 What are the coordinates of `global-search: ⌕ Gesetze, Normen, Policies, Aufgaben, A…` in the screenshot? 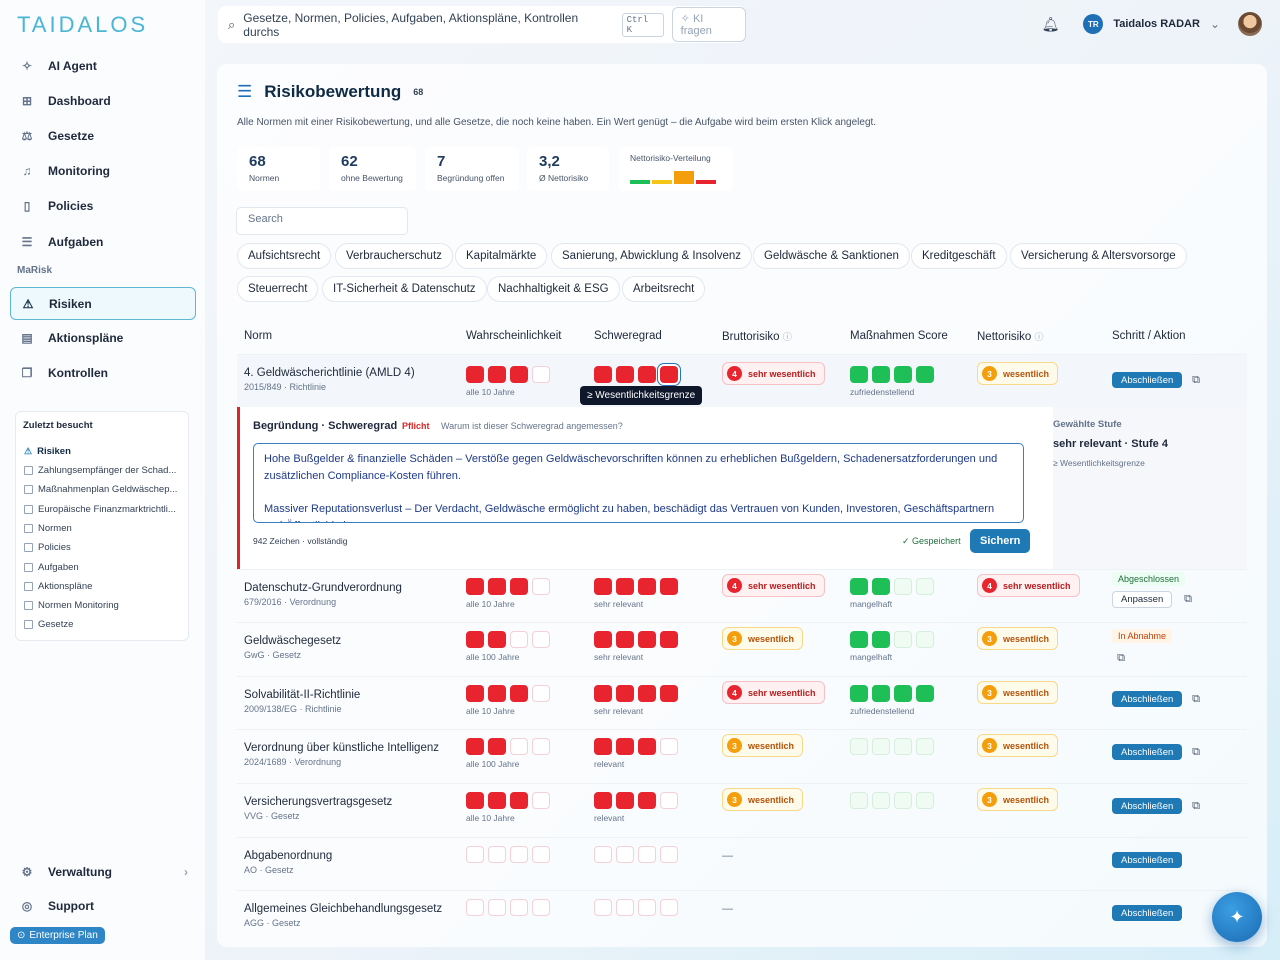 It's located at (482, 24).